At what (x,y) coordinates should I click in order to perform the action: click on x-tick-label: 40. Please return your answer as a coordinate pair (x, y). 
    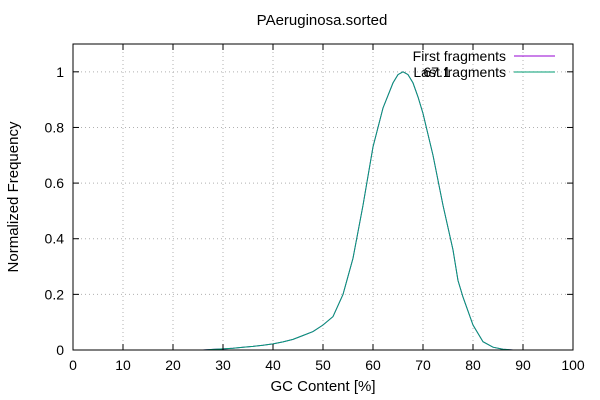
    Looking at the image, I should click on (273, 365).